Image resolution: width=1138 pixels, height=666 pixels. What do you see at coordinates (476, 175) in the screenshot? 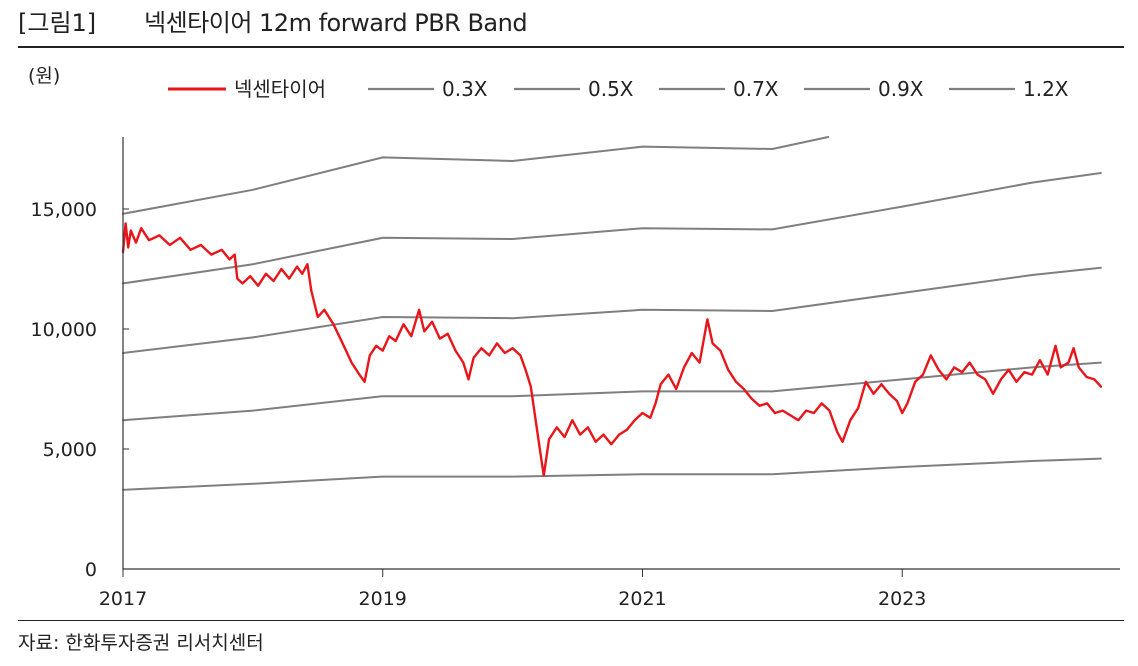
I see `band-line-1-2x` at bounding box center [476, 175].